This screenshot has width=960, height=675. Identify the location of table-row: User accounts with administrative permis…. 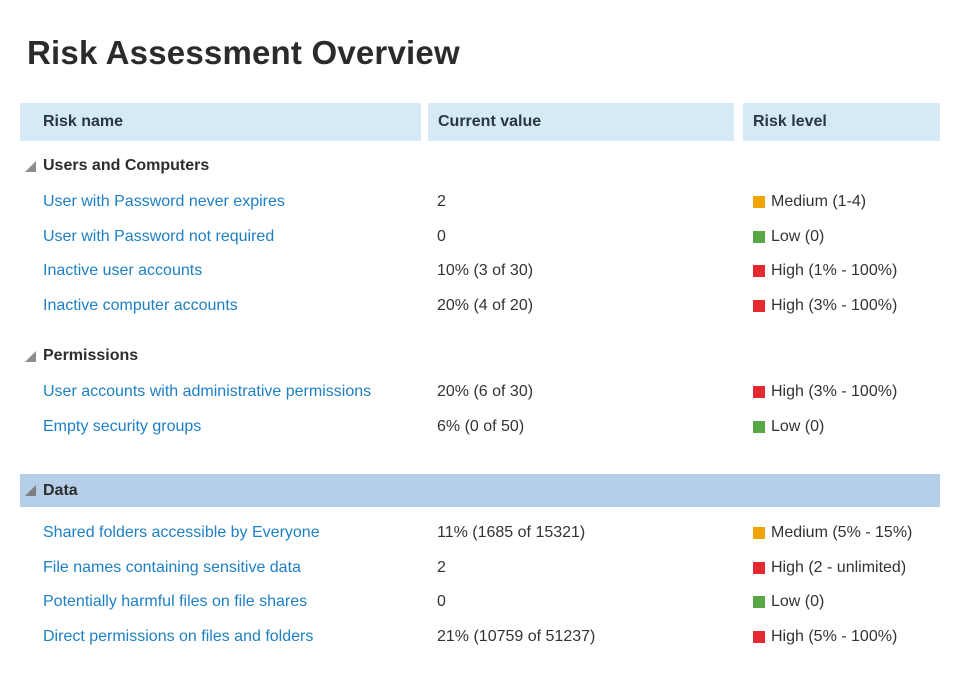
(480, 392).